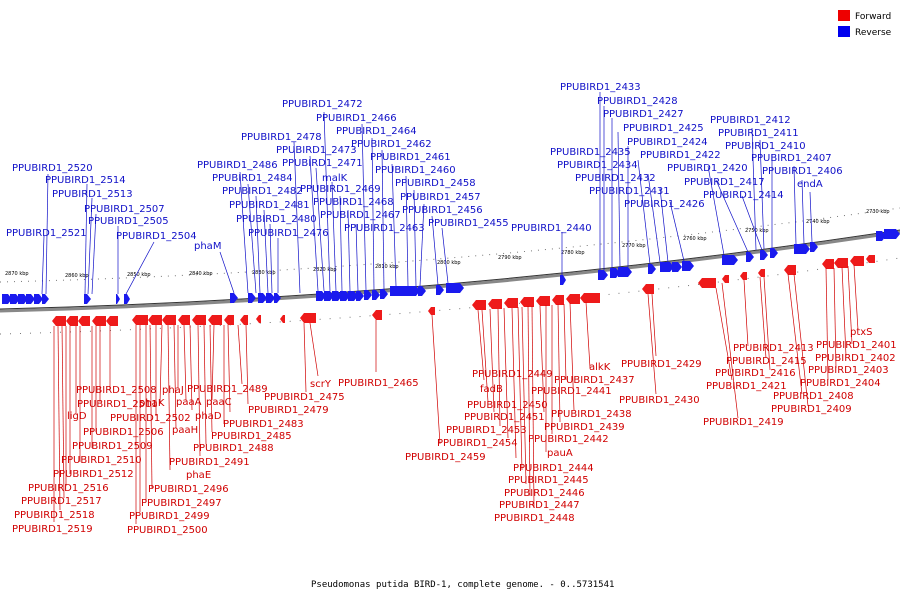 This screenshot has height=600, width=900. What do you see at coordinates (615, 178) in the screenshot?
I see `gene-label: PPUBIRD1_2432` at bounding box center [615, 178].